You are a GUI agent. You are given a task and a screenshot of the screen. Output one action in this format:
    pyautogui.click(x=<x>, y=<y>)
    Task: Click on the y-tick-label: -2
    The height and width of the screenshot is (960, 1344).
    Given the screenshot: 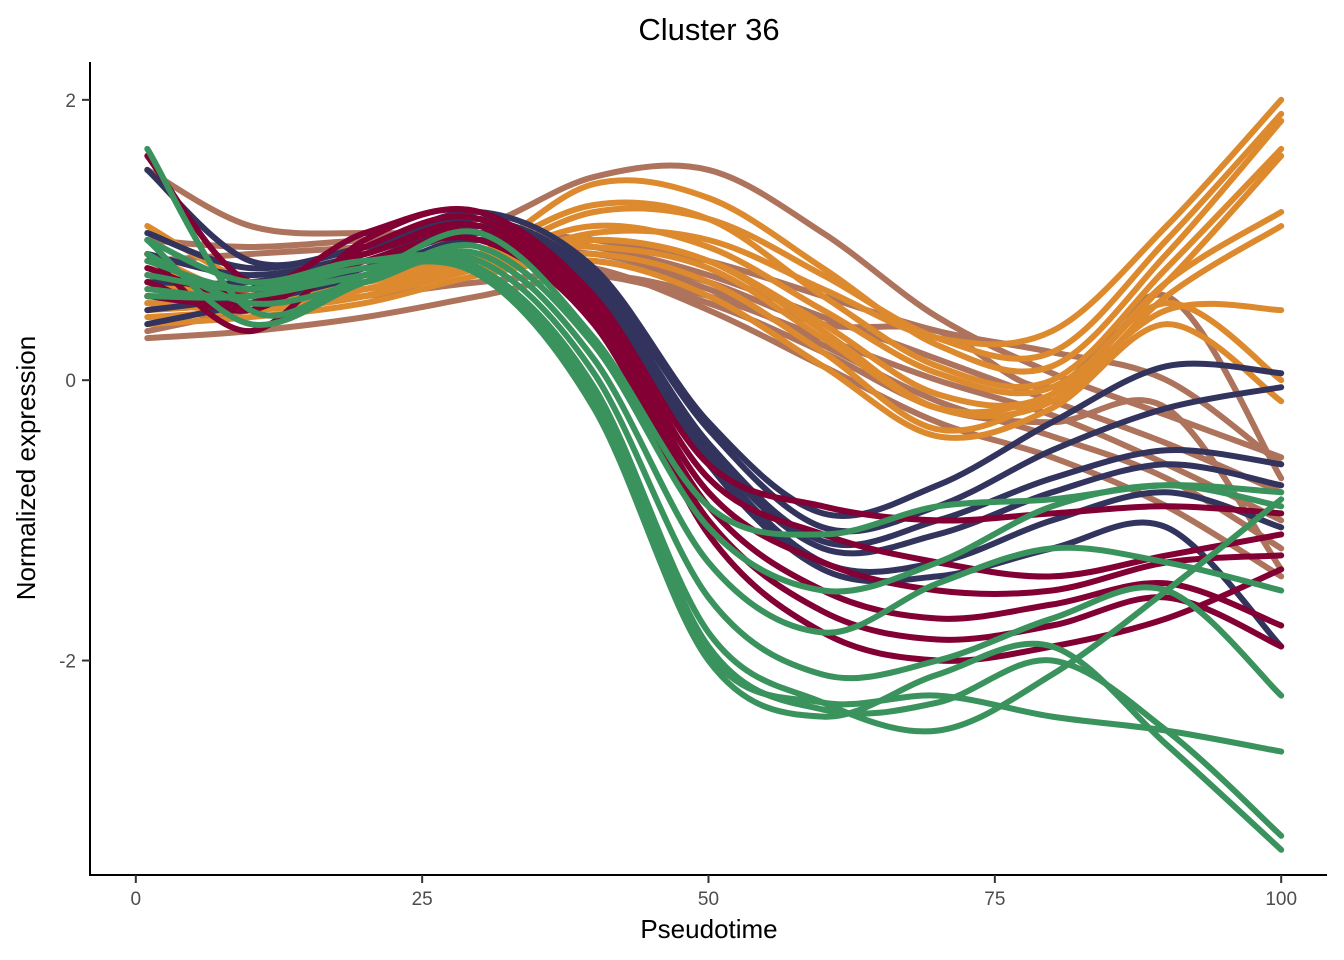 What is the action you would take?
    pyautogui.click(x=67, y=662)
    